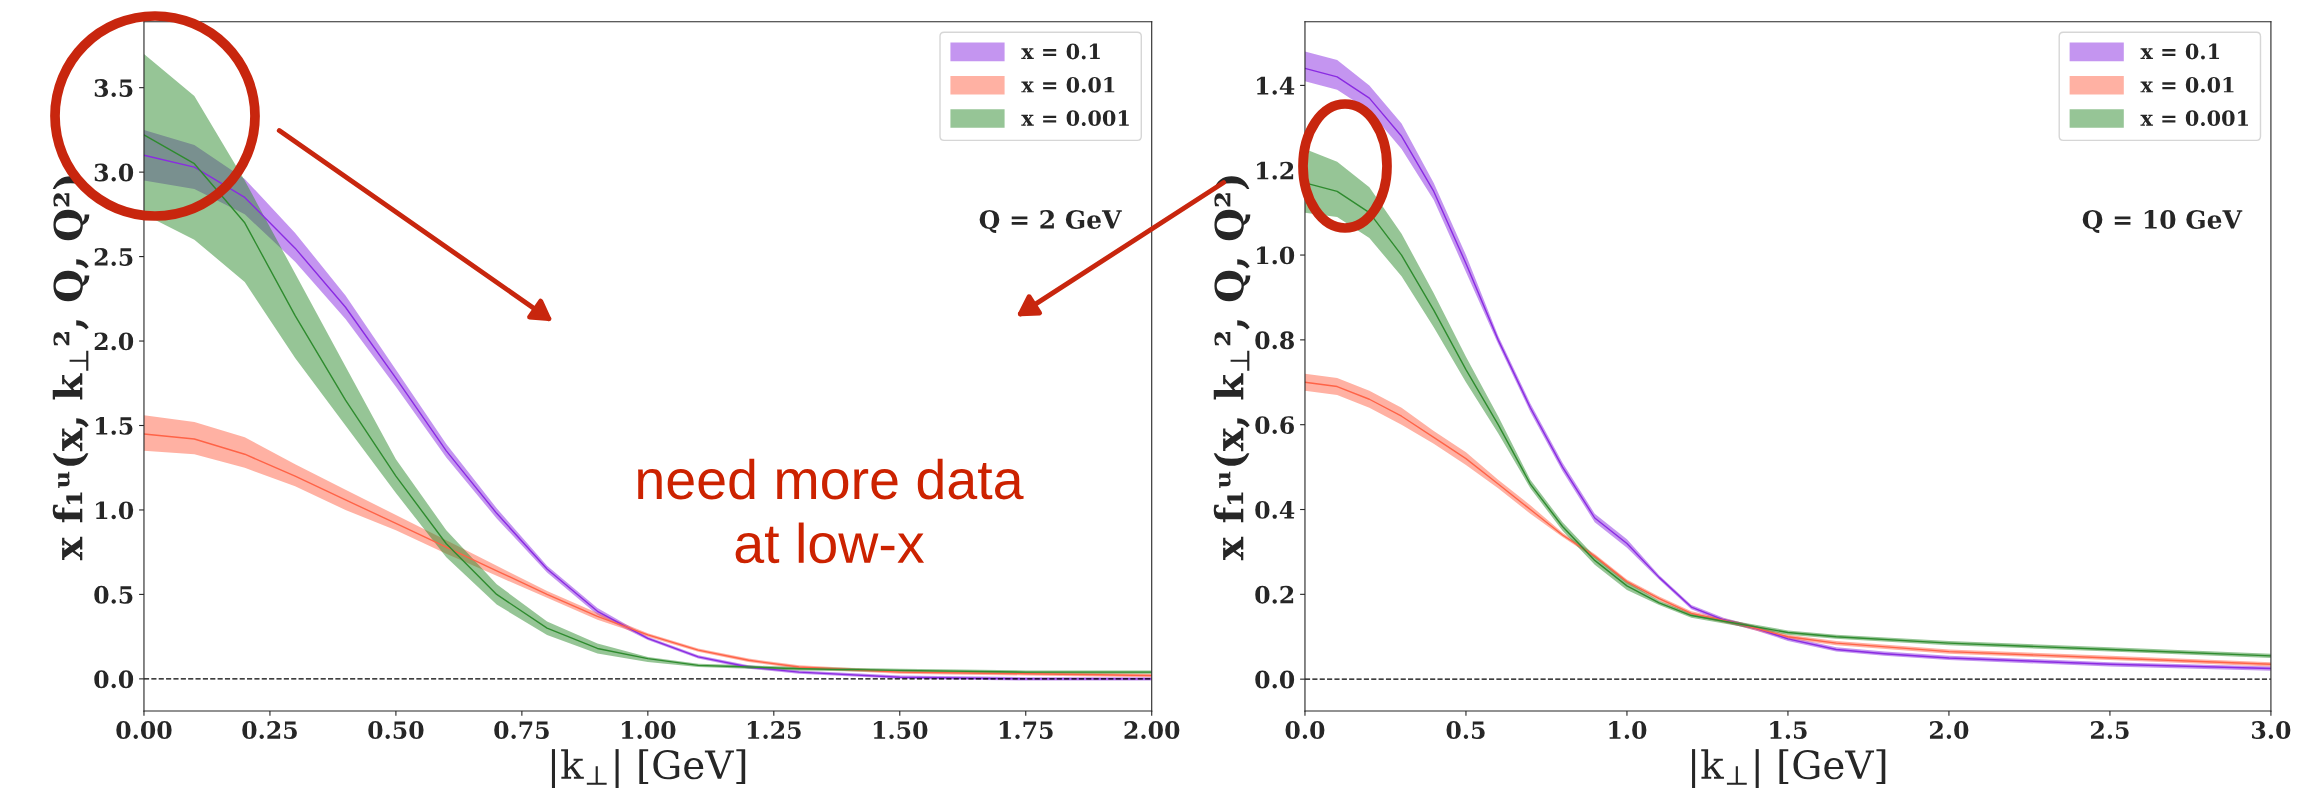 The height and width of the screenshot is (807, 2322). Describe the element at coordinates (774, 730) in the screenshot. I see `x-tick-label: 1.25` at that location.